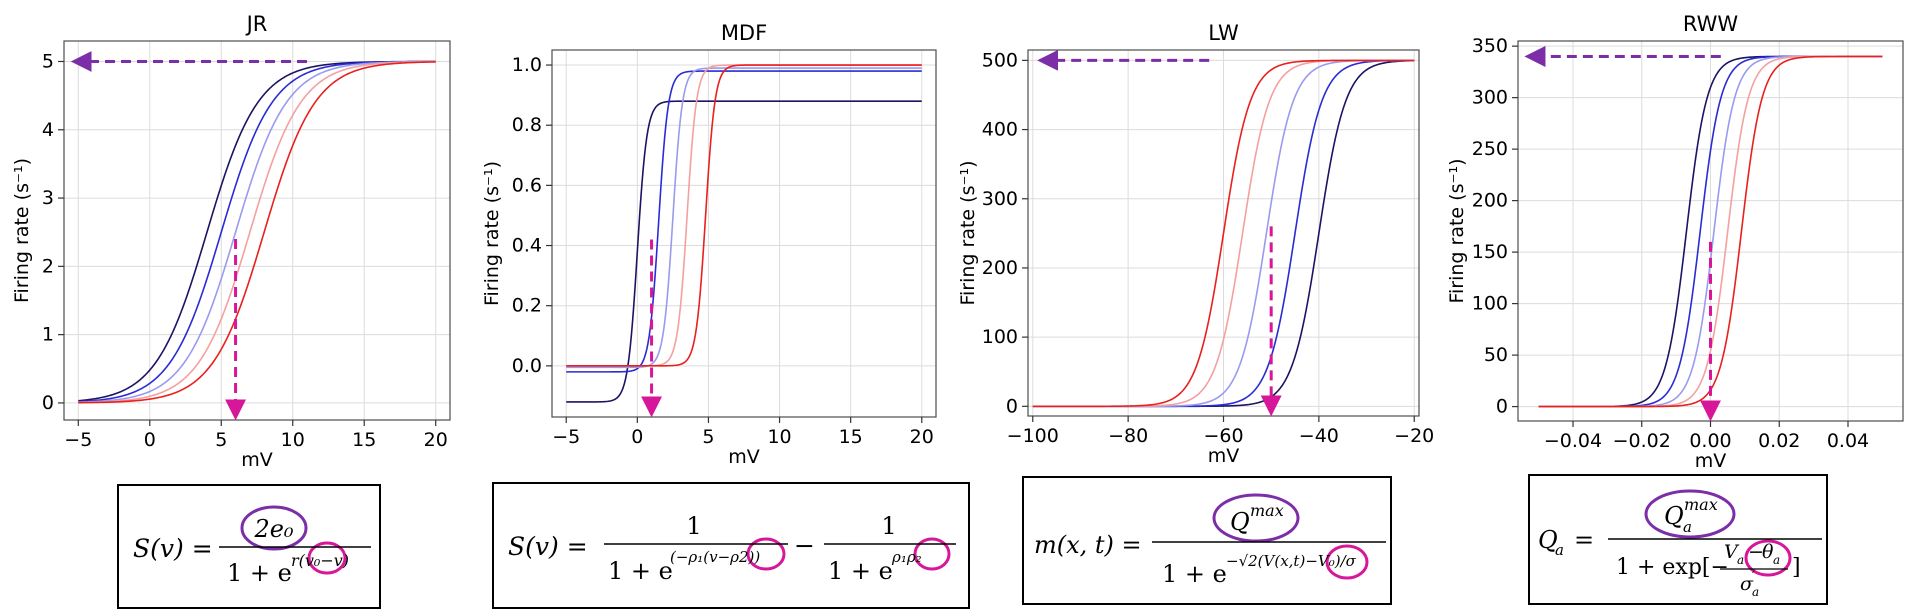 This screenshot has height=616, width=1921. Describe the element at coordinates (1674, 516) in the screenshot. I see `eq-rww-numerator: Q` at that location.